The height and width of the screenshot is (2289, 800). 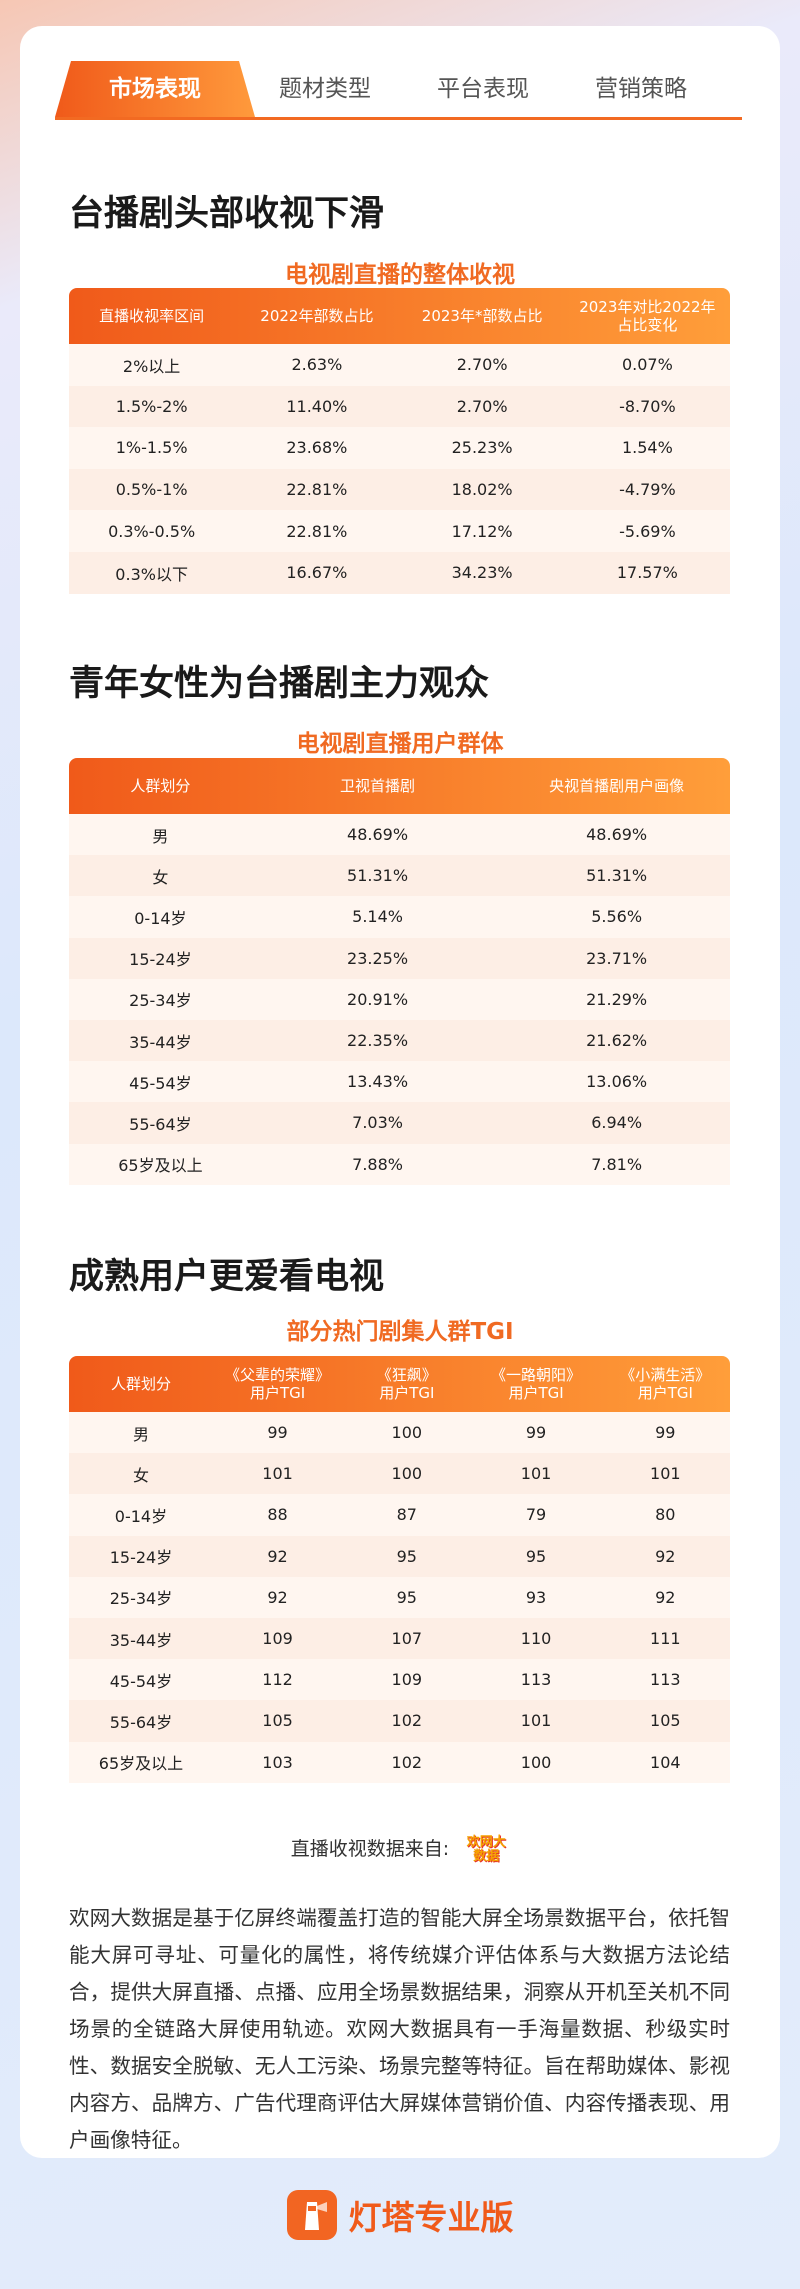 What do you see at coordinates (431, 2217) in the screenshot?
I see `footer-brand: 灯塔专业版` at bounding box center [431, 2217].